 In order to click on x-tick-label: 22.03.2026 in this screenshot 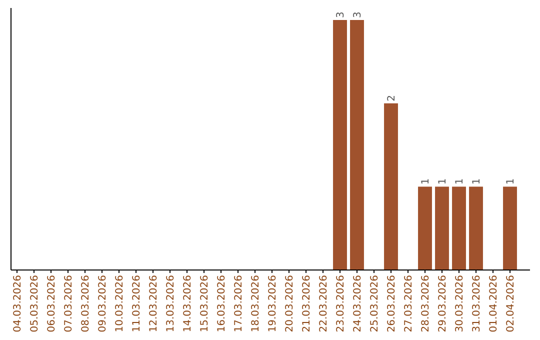, I will do `click(324, 303)`.